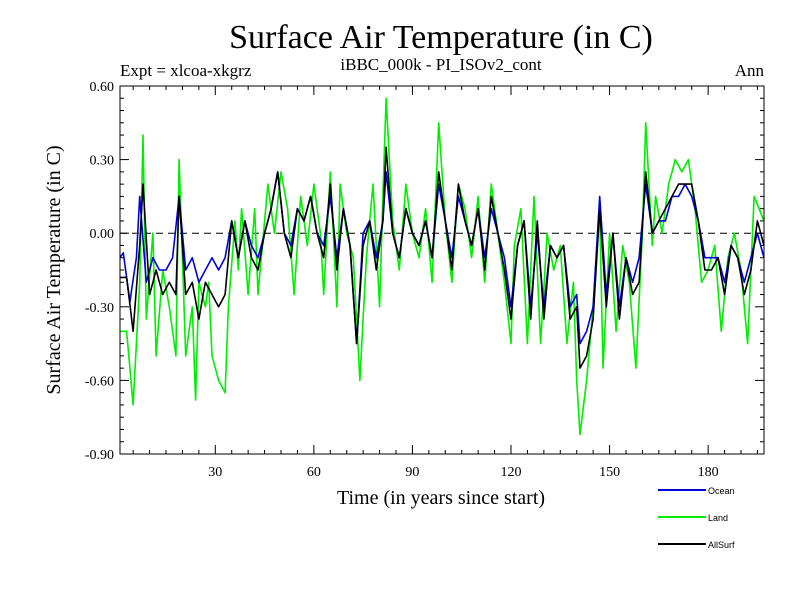  What do you see at coordinates (440, 64) in the screenshot?
I see `comparison-label: iBBC_000k - PI_ISOv2_cont` at bounding box center [440, 64].